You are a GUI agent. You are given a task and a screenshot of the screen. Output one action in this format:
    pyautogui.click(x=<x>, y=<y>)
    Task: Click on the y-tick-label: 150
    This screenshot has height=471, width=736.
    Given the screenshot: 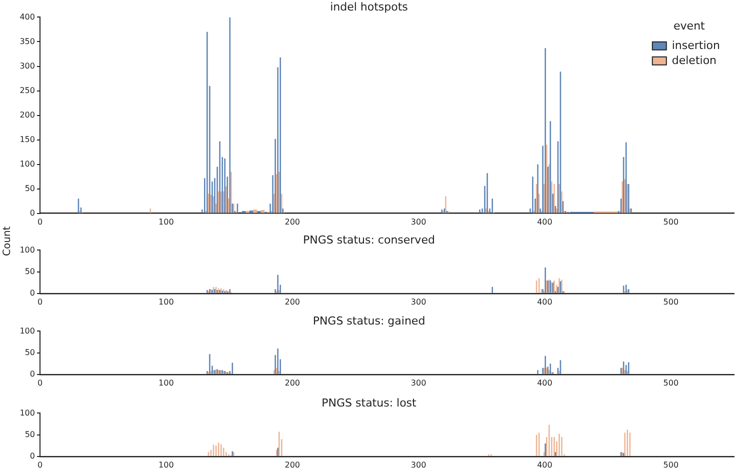 What is the action you would take?
    pyautogui.click(x=27, y=139)
    